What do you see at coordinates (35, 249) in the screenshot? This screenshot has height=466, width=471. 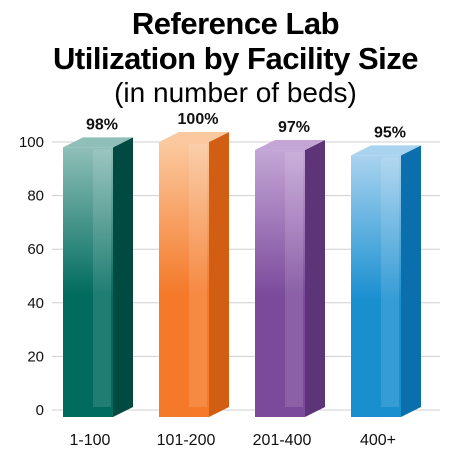 I see `y-tick-label: 60` at bounding box center [35, 249].